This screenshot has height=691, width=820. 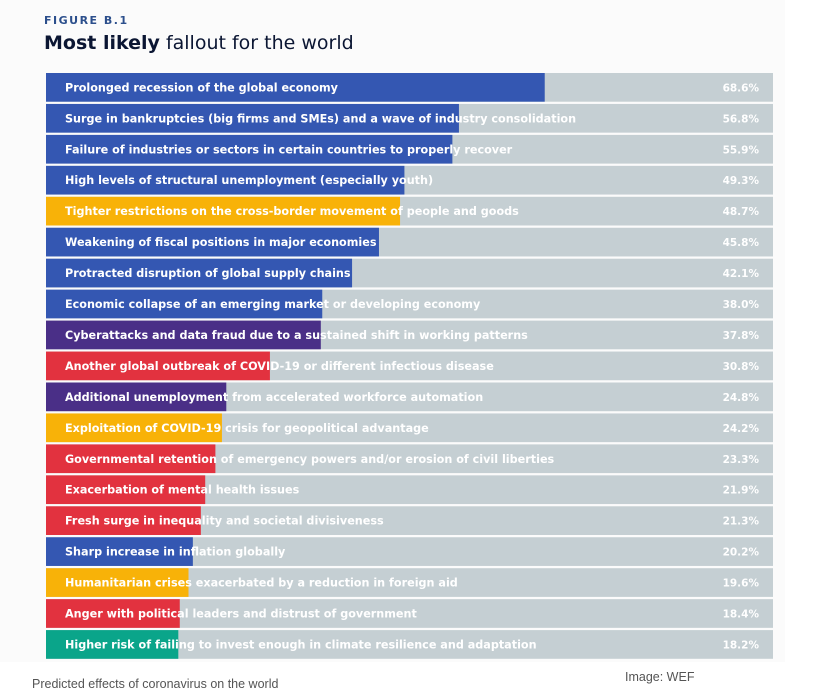 What do you see at coordinates (741, 615) in the screenshot?
I see `bar-value-label: 18.4%` at bounding box center [741, 615].